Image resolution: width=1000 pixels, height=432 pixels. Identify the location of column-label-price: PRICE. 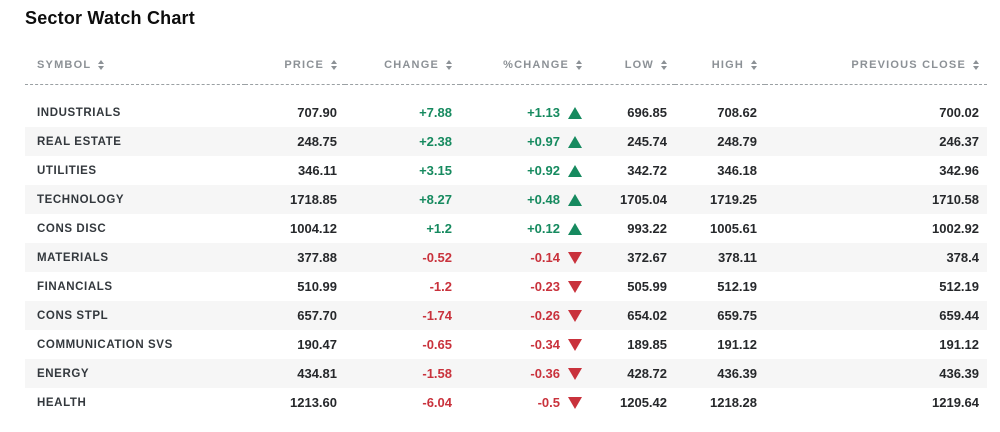
(304, 65).